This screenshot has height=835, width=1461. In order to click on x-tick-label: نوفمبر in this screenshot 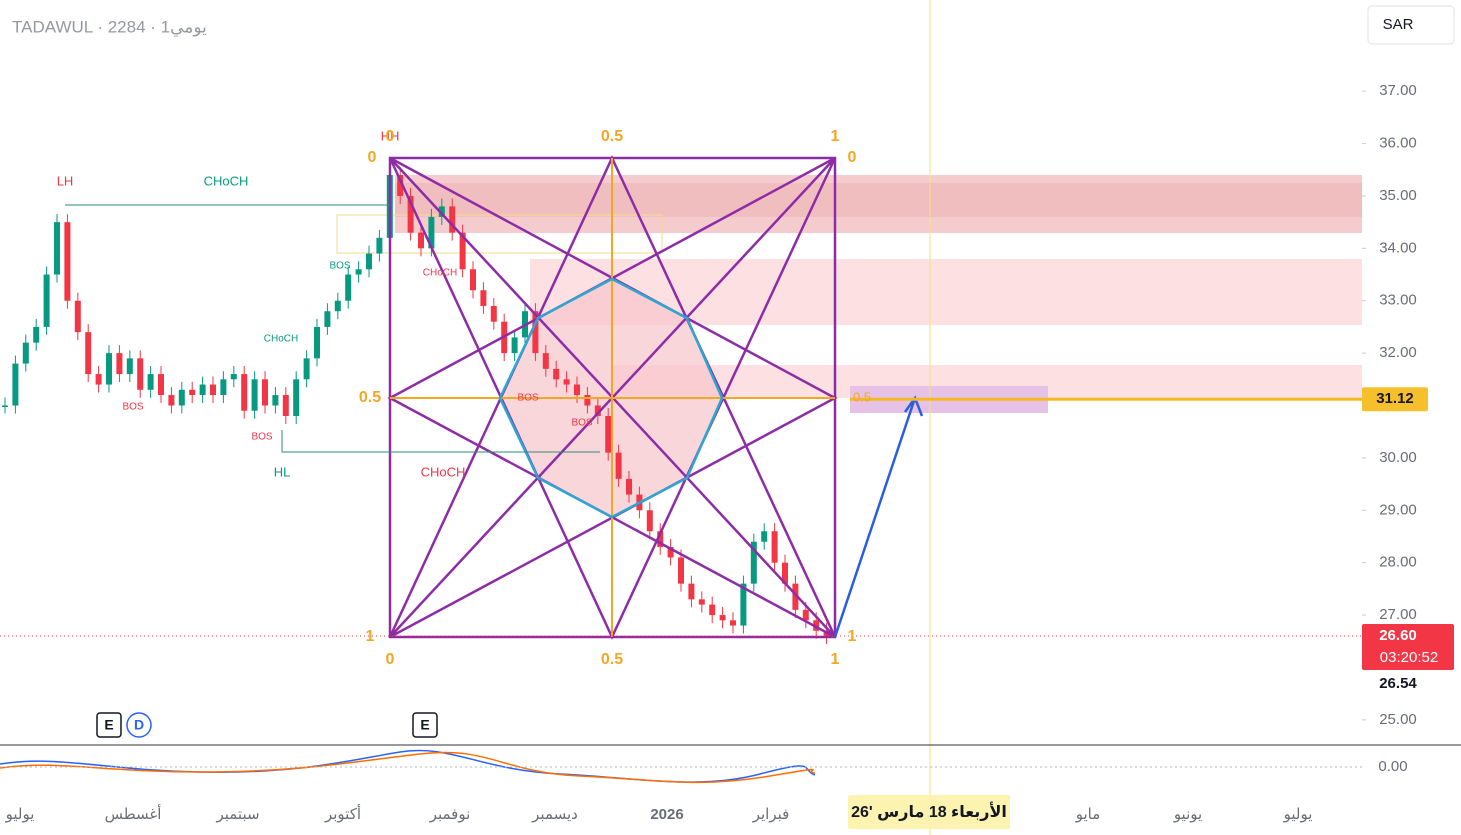, I will do `click(450, 814)`.